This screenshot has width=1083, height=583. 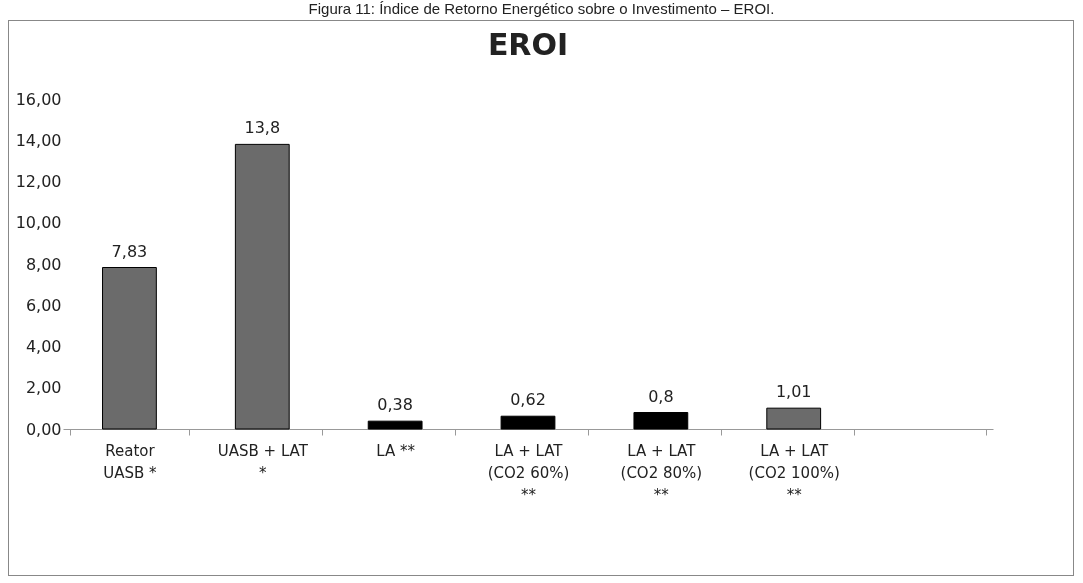 I want to click on y-tick-label: 2,00, so click(x=43, y=388).